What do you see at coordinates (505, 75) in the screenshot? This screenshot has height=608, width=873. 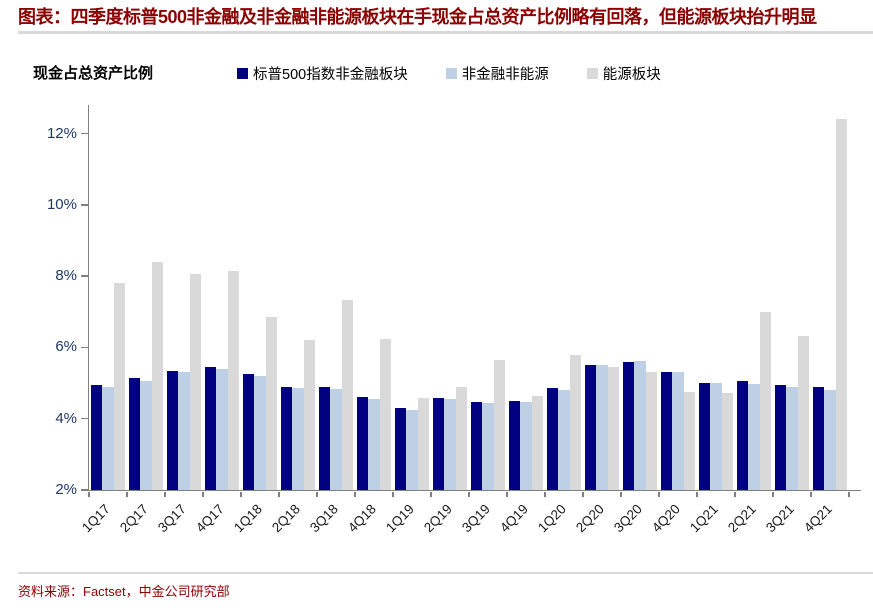 I see `legend-series-label: 非金融非能源` at bounding box center [505, 75].